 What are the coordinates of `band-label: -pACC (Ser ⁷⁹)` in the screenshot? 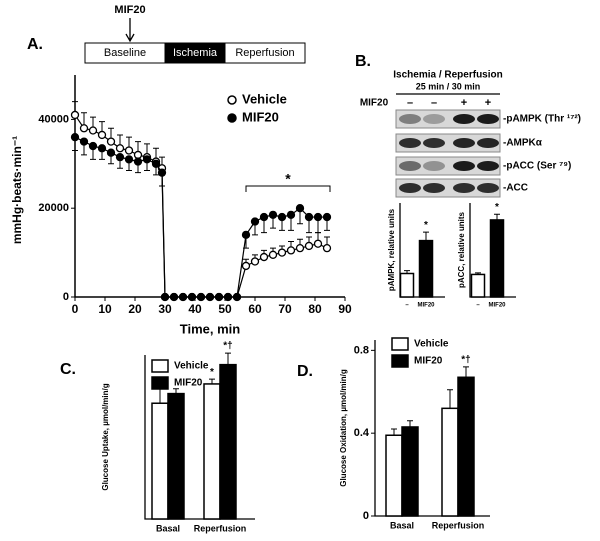 It's located at (537, 166).